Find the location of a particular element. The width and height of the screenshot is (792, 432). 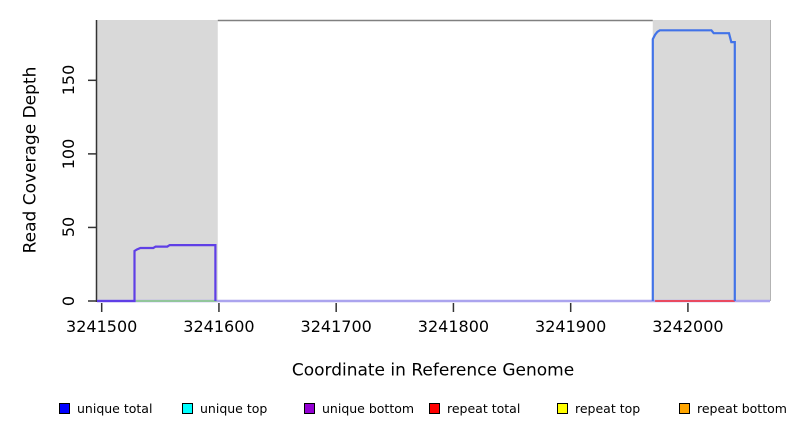

y-tick-label-150: 150 is located at coordinates (68, 80).